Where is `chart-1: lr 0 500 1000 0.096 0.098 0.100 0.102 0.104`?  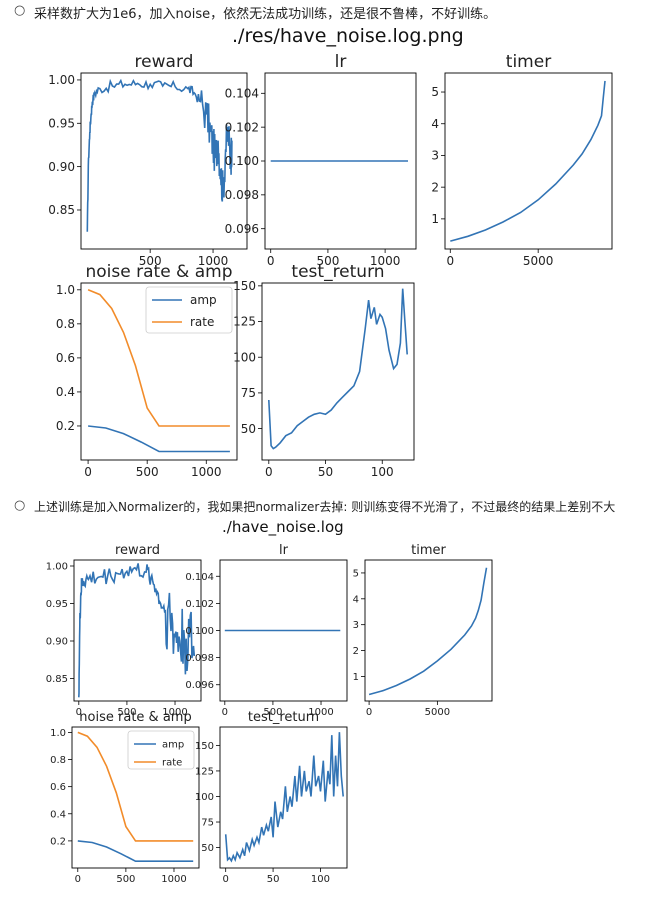 chart-1: lr 0 500 1000 0.096 0.098 0.100 0.102 0.104 is located at coordinates (321, 160).